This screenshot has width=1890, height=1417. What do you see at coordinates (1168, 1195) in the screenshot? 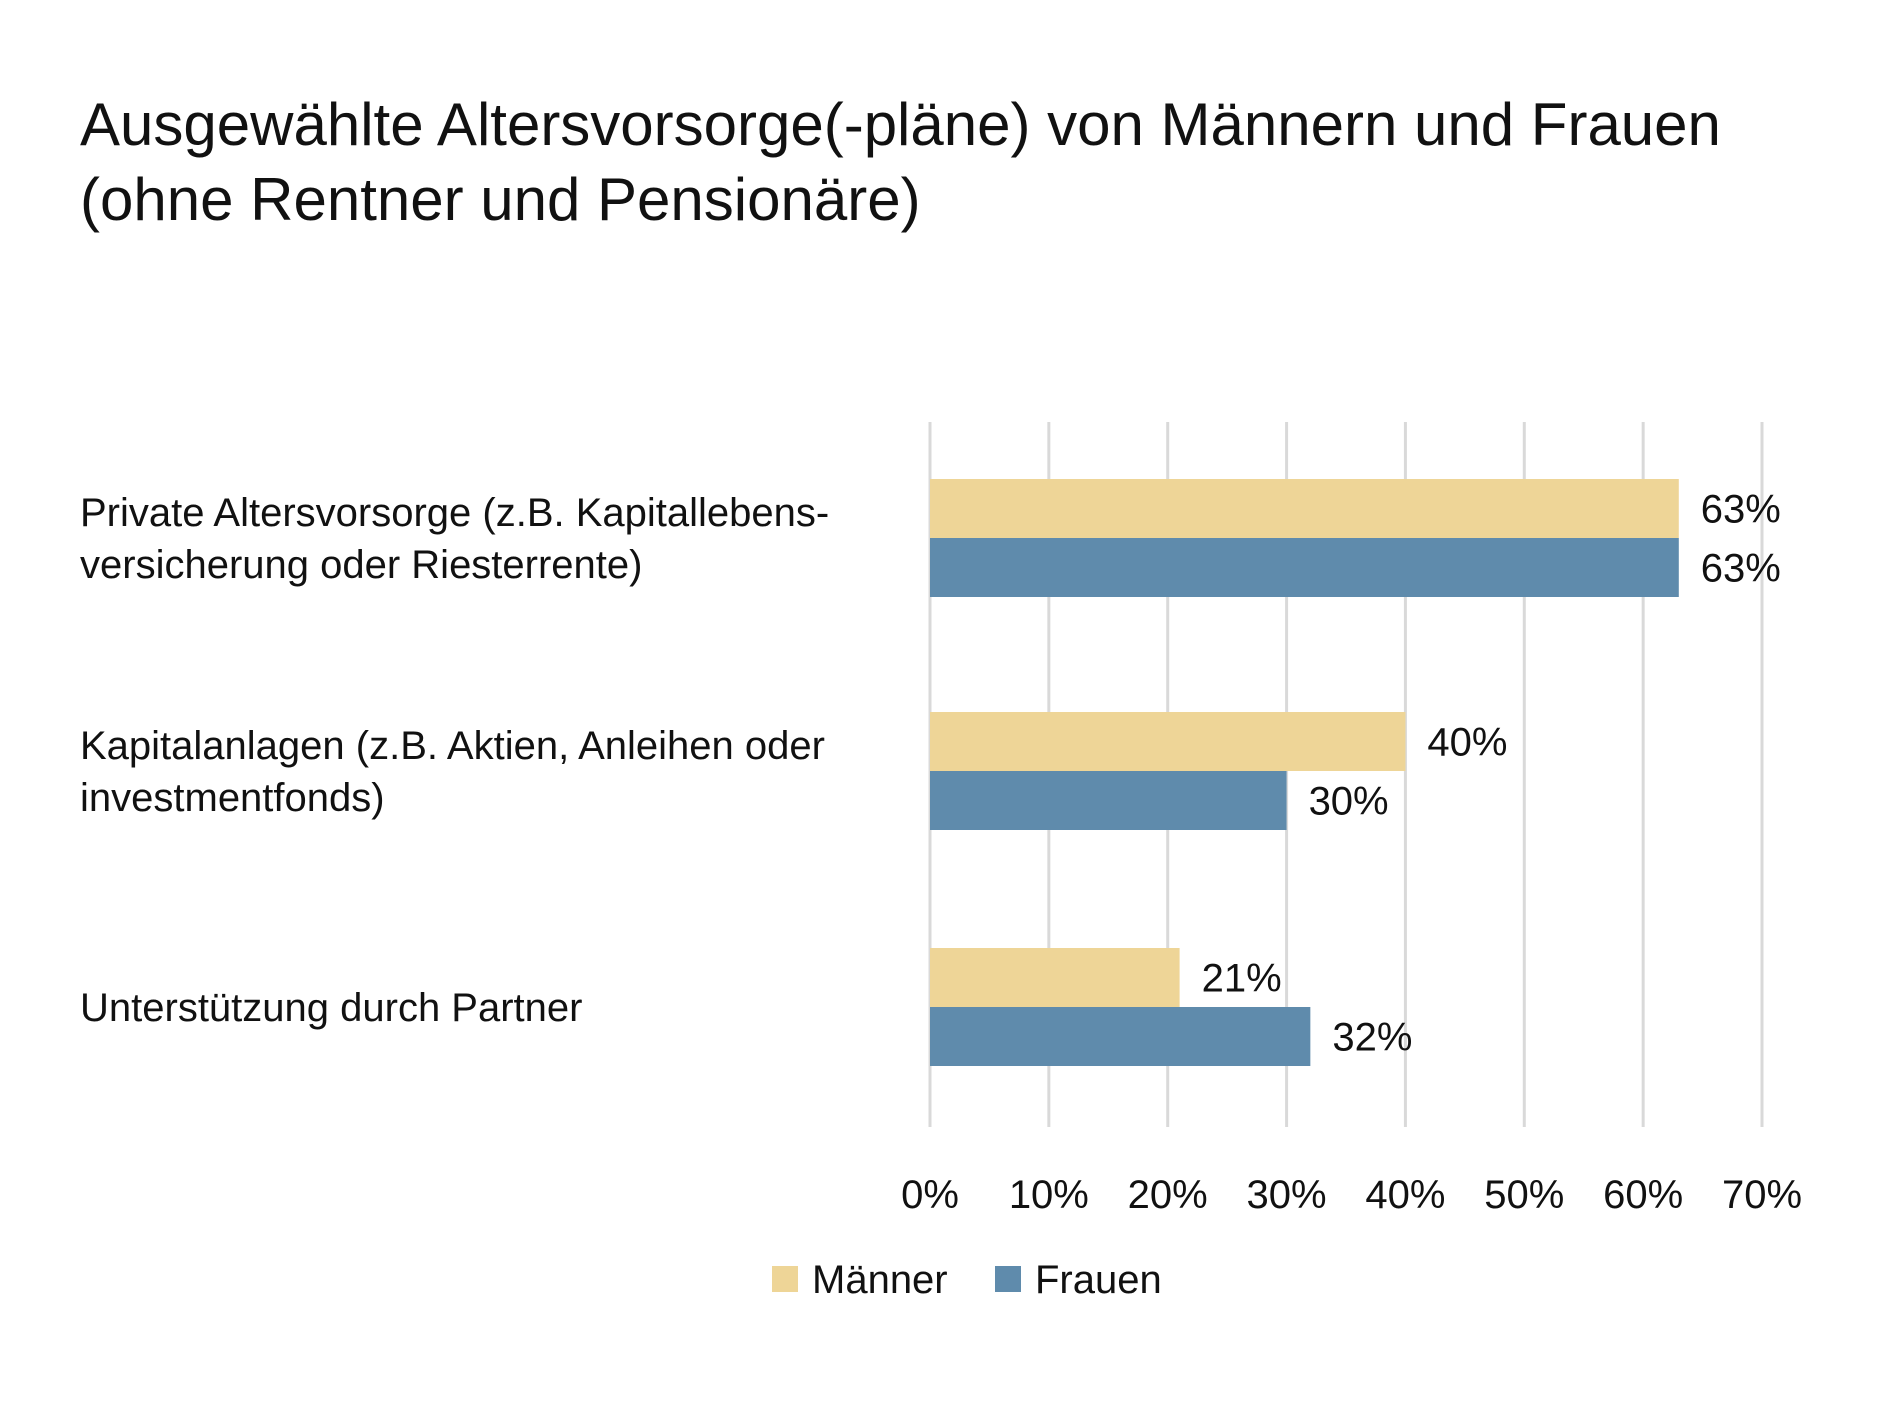
I see `x-tick-label: 20%` at bounding box center [1168, 1195].